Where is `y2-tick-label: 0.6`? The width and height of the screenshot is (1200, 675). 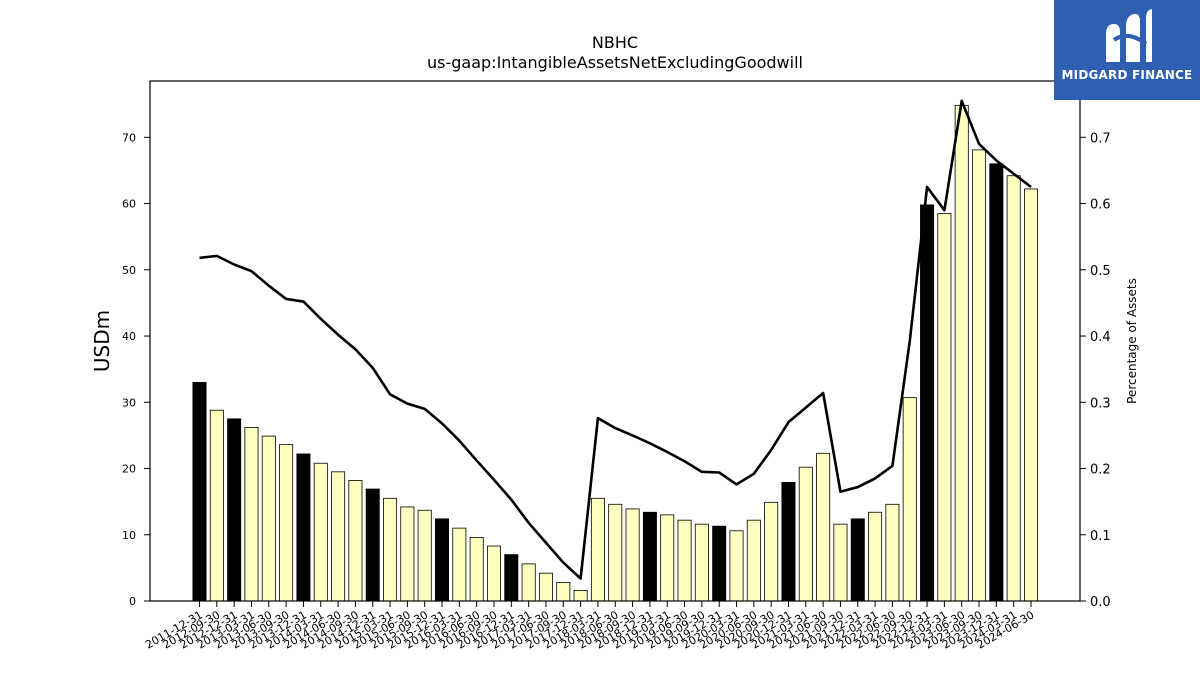
y2-tick-label: 0.6 is located at coordinates (1100, 205).